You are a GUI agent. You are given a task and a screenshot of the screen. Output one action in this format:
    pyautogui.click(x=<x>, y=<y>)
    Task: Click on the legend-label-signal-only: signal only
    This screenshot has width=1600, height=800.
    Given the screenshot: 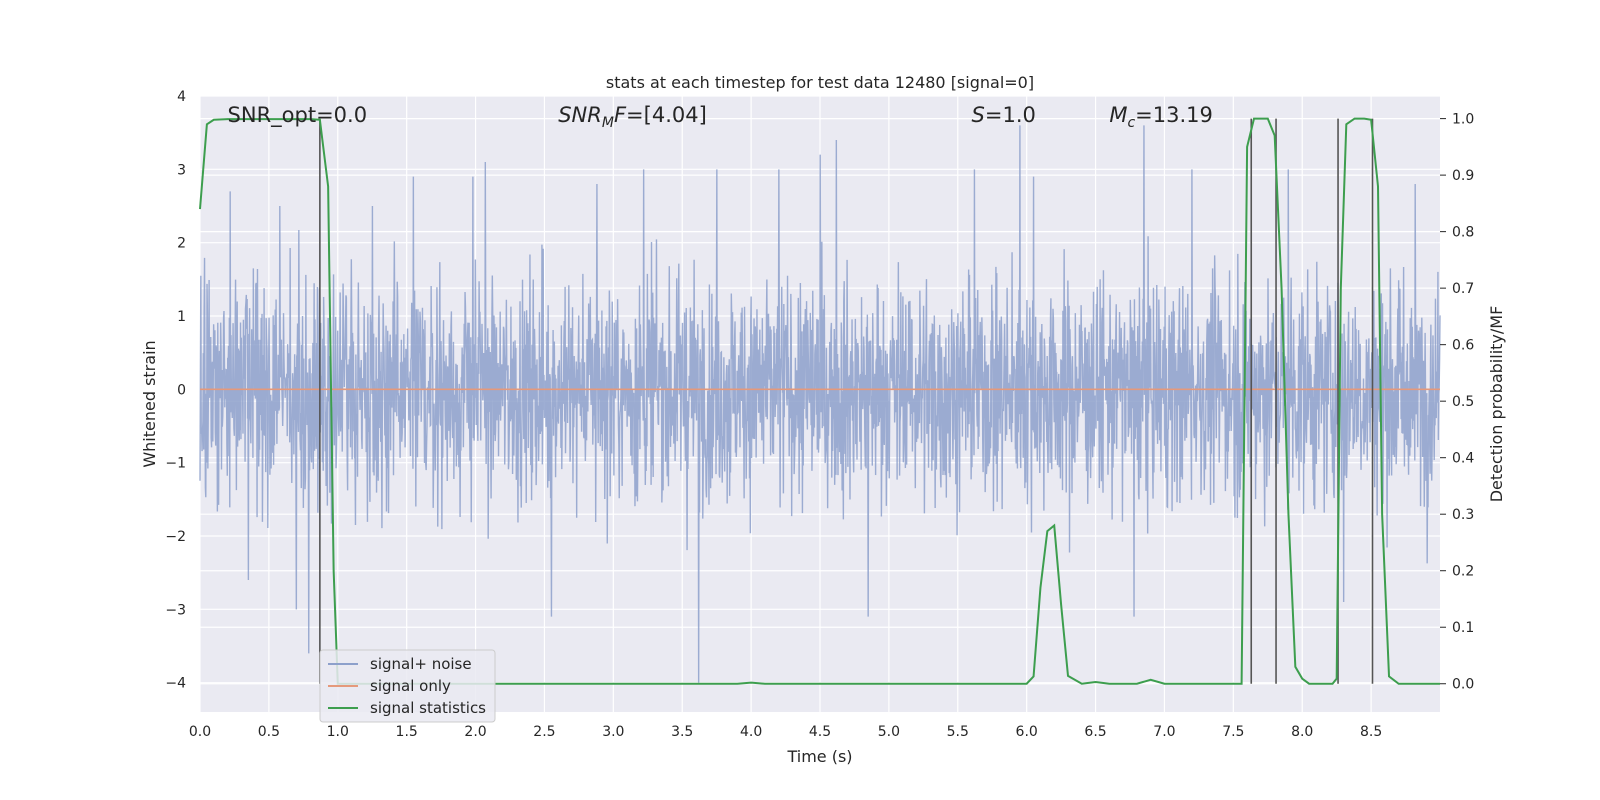 What is the action you would take?
    pyautogui.click(x=410, y=686)
    